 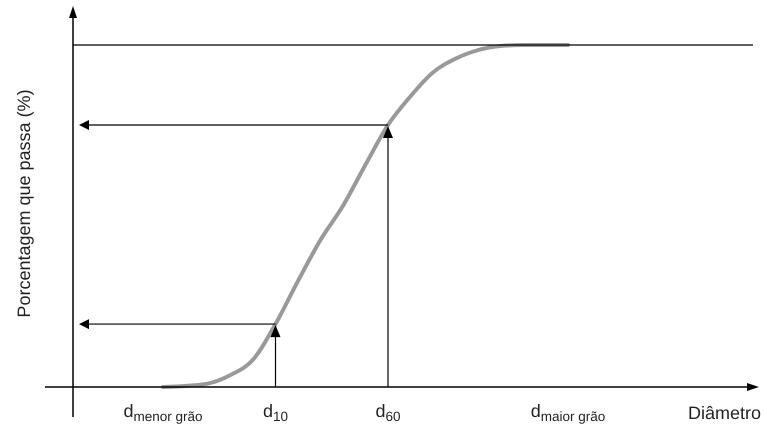 What do you see at coordinates (163, 412) in the screenshot?
I see `x-tick-label: d$_{menor grão}$` at bounding box center [163, 412].